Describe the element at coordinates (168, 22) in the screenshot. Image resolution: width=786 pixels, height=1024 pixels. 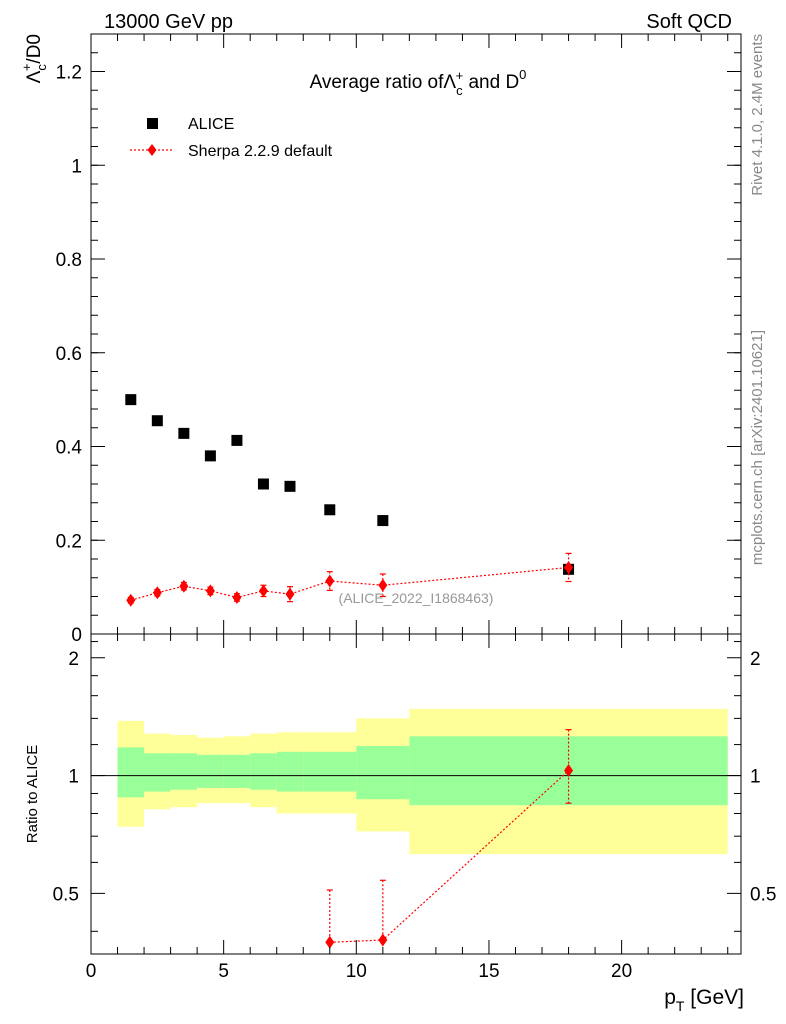
I see `energy-label: 13000 GeV pp` at that location.